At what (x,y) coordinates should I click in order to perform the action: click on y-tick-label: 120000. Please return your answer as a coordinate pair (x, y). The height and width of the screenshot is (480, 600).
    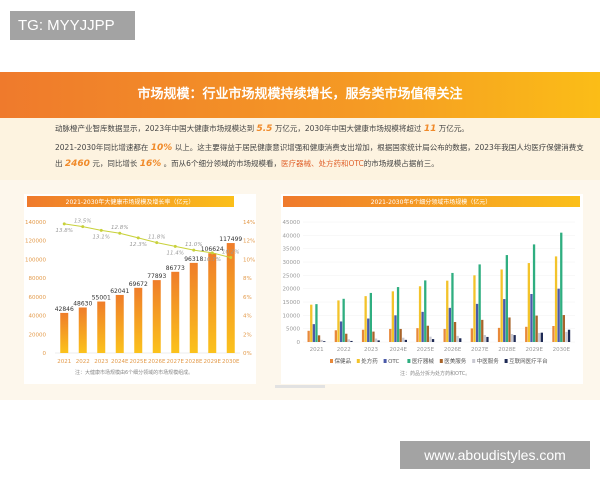
    Looking at the image, I should click on (35, 242).